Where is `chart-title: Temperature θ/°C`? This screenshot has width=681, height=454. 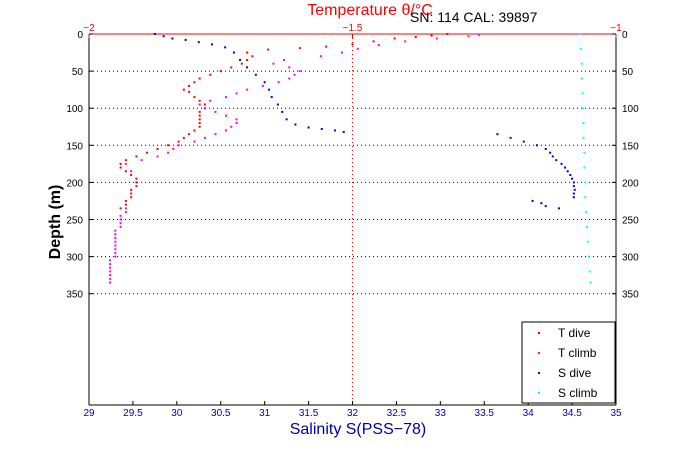
chart-title: Temperature θ/°C is located at coordinates (370, 10).